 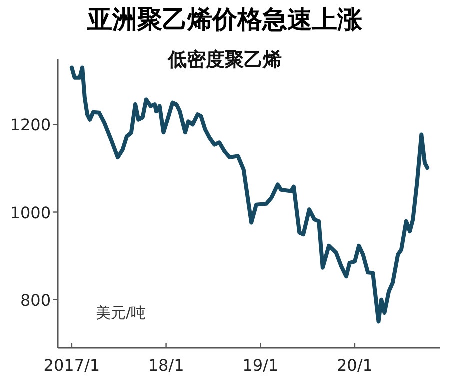 I want to click on y-tick-label: 1000, so click(x=30, y=212).